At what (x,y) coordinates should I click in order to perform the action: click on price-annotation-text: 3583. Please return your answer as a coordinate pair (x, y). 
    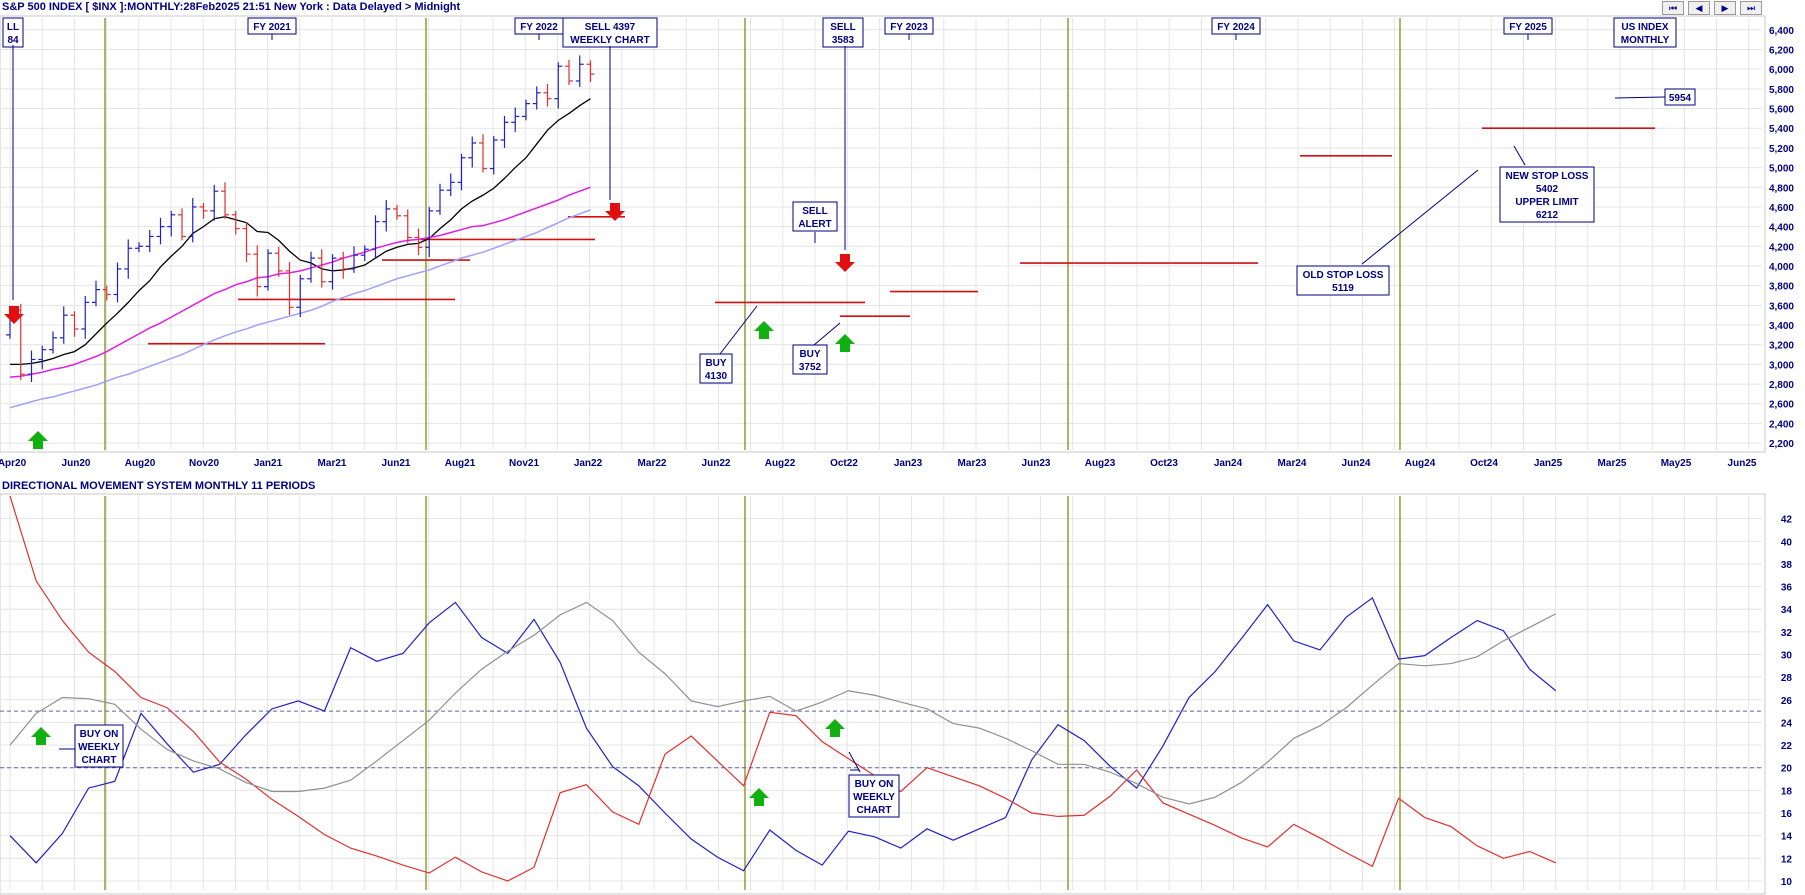
    Looking at the image, I should click on (843, 40).